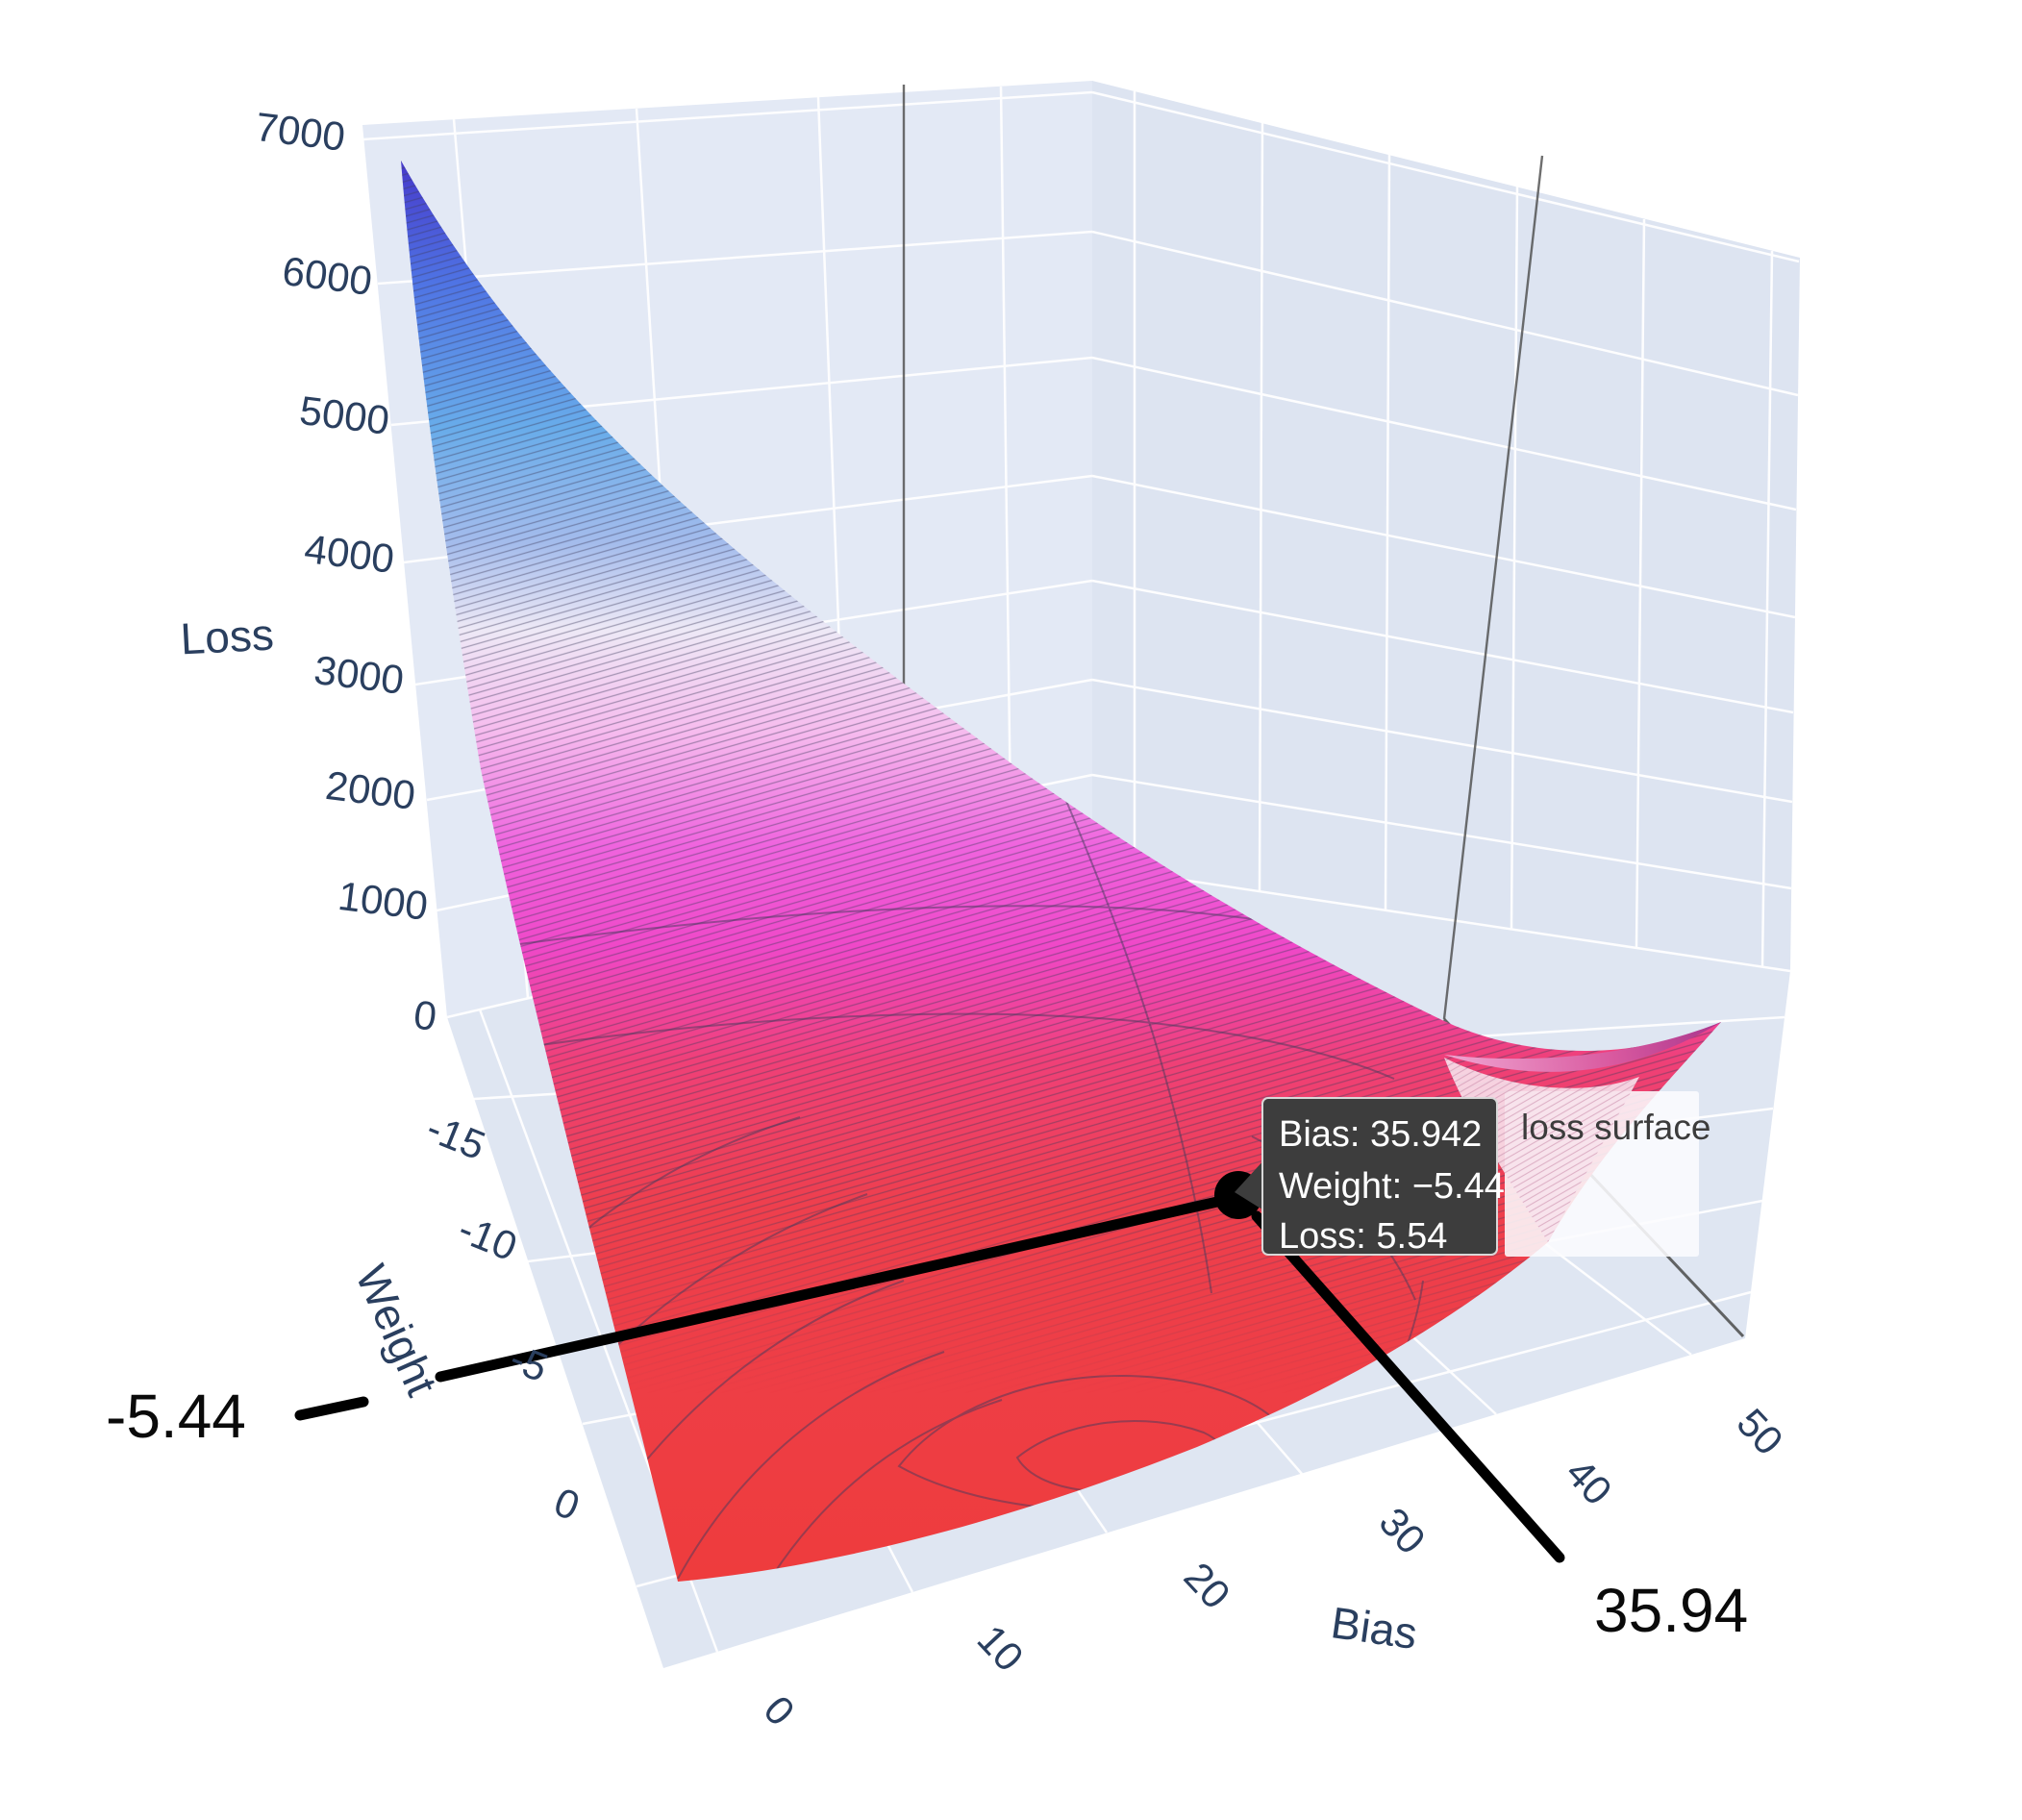 This screenshot has height=1820, width=2022. I want to click on loss-axis-ticks: 7000 6000 5000 4000 3000 2000 1000 0, so click(345, 572).